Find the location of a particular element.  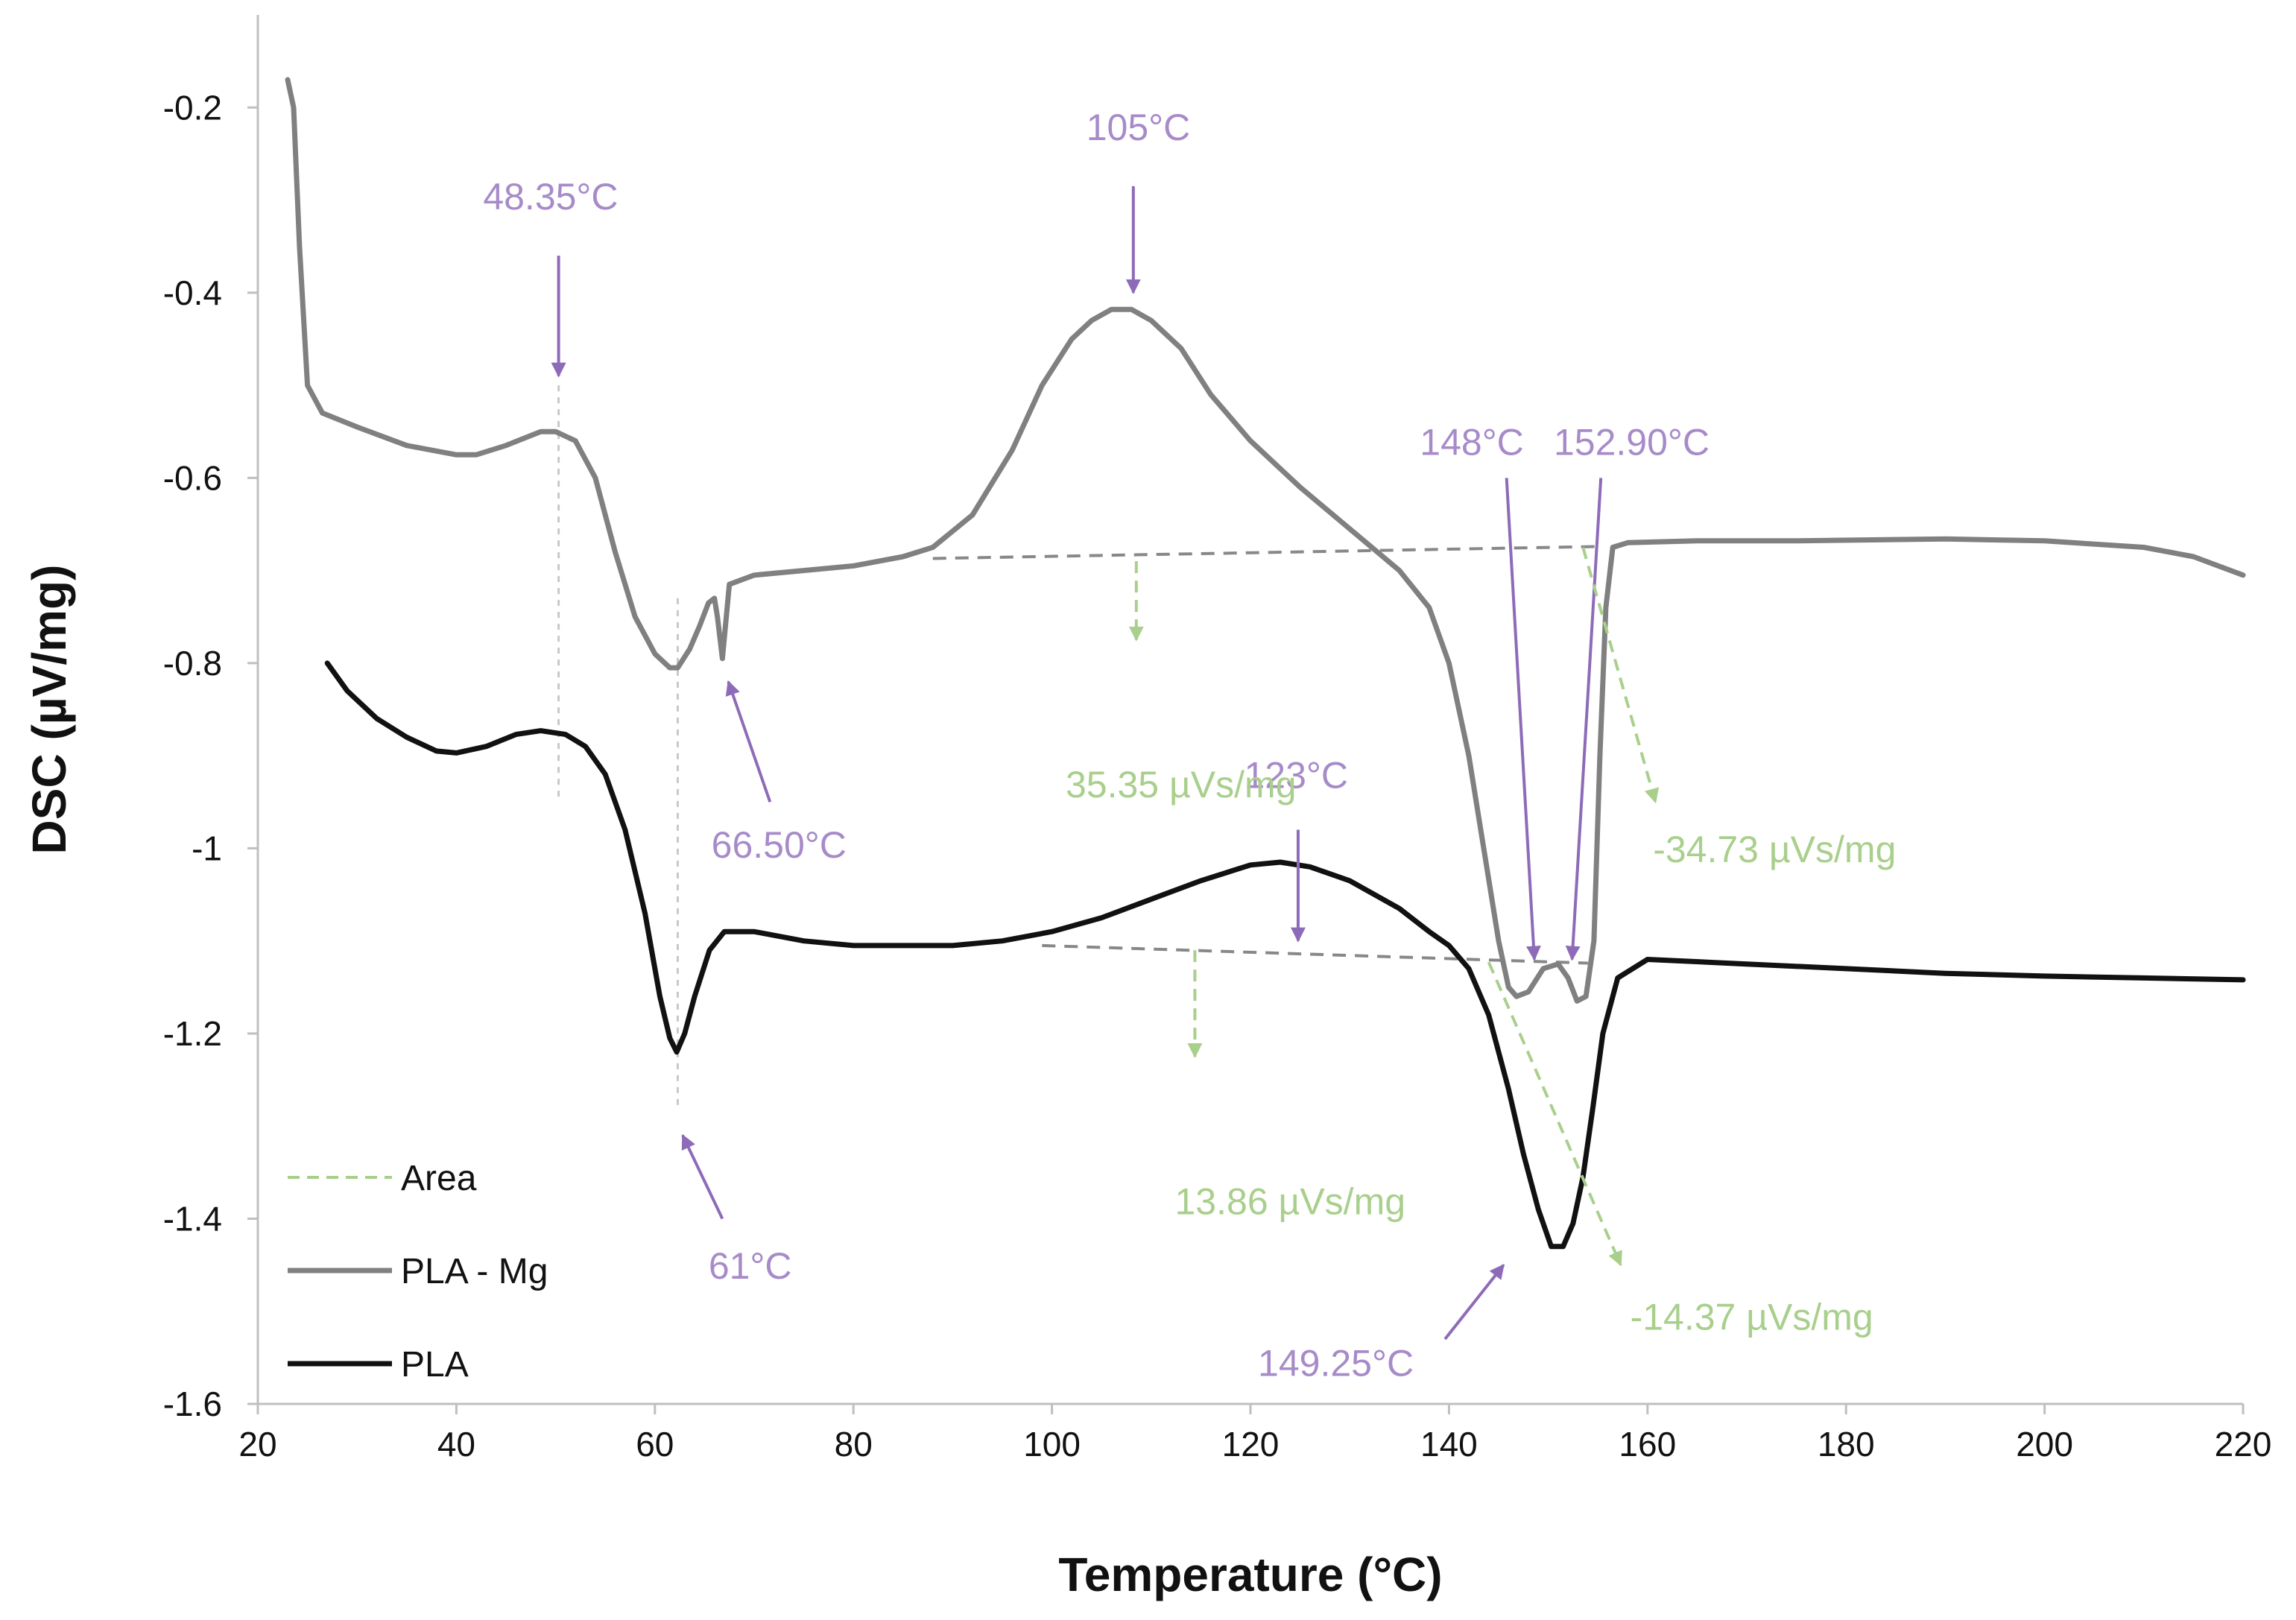

x-tick-label: 40 is located at coordinates (456, 1444).